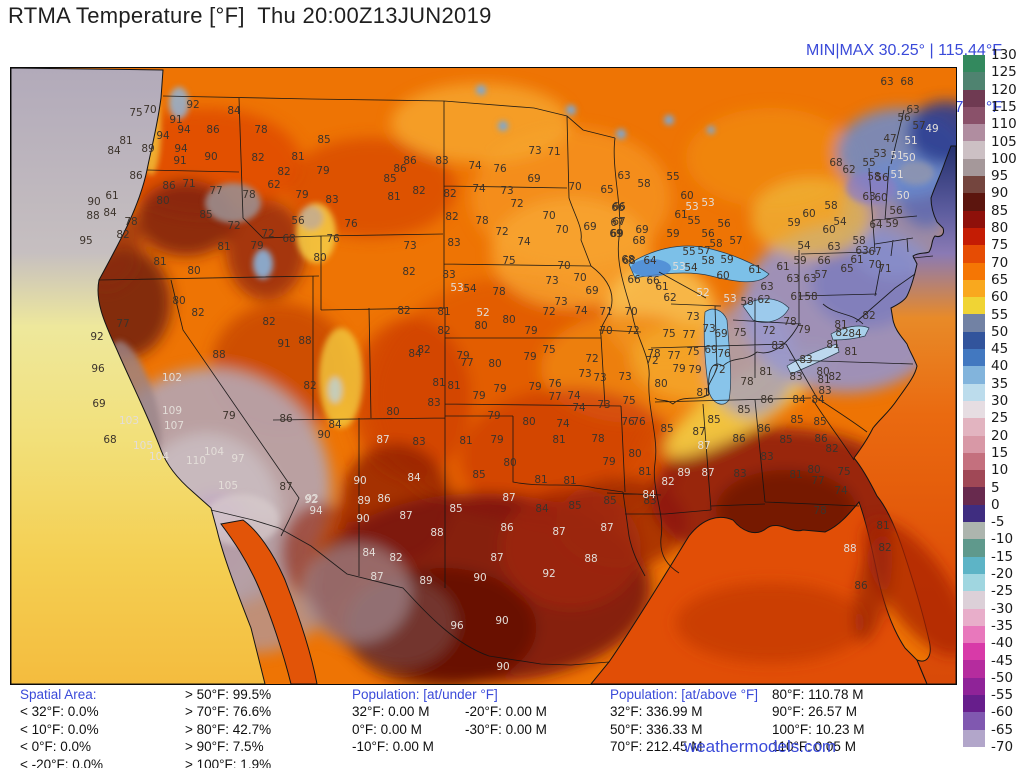  What do you see at coordinates (482, 313) in the screenshot?
I see `temperature-value-label: 52` at bounding box center [482, 313].